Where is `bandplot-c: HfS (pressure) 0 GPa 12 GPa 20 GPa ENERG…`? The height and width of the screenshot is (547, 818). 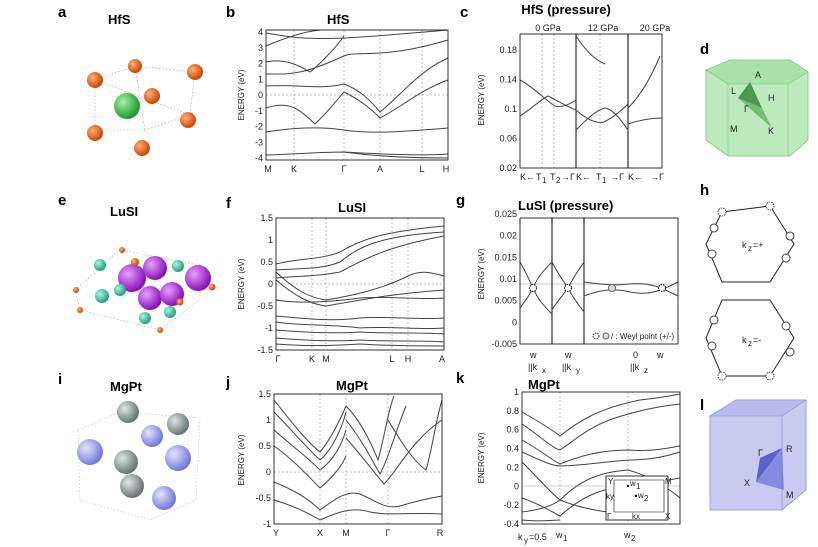
bandplot-c: HfS (pressure) 0 GPa 12 GPa 20 GPa ENERG… is located at coordinates (573, 93).